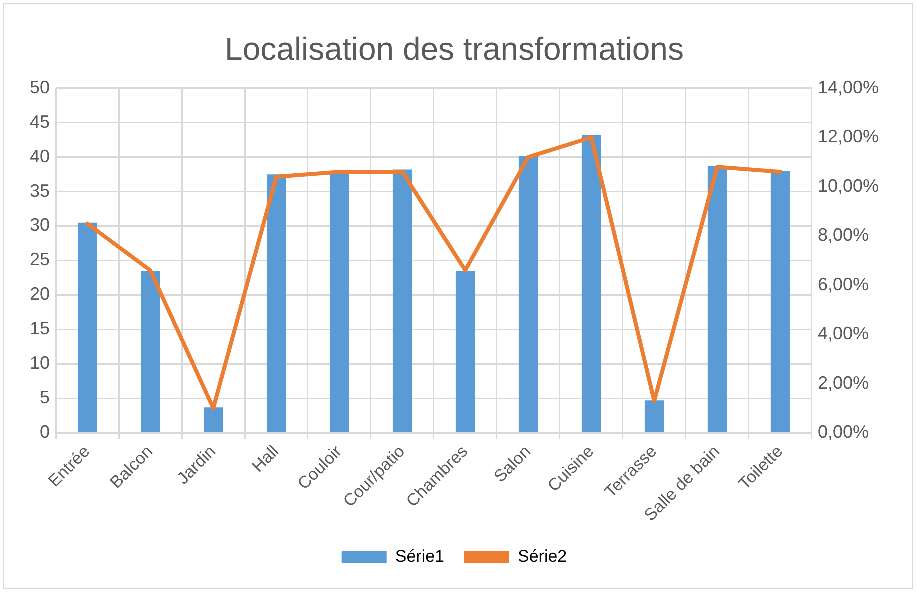  What do you see at coordinates (40, 190) in the screenshot?
I see `y-tick-label: 35` at bounding box center [40, 190].